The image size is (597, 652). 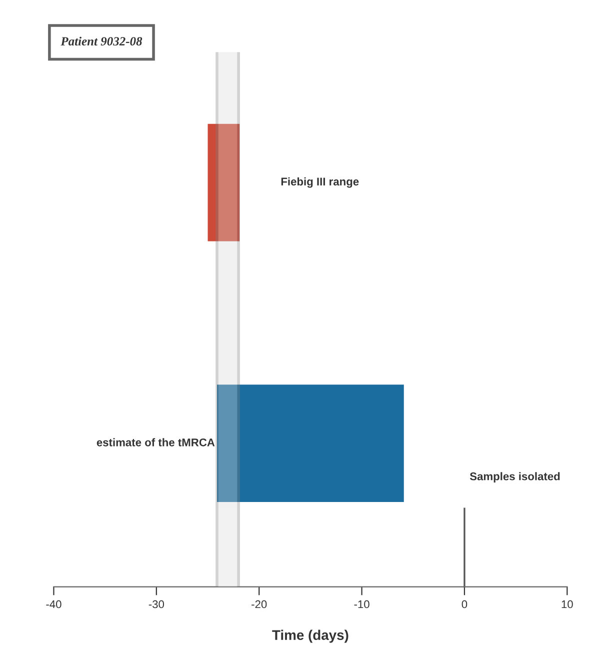 I want to click on y-tick-label: estimate of the tMRCA, so click(x=155, y=442).